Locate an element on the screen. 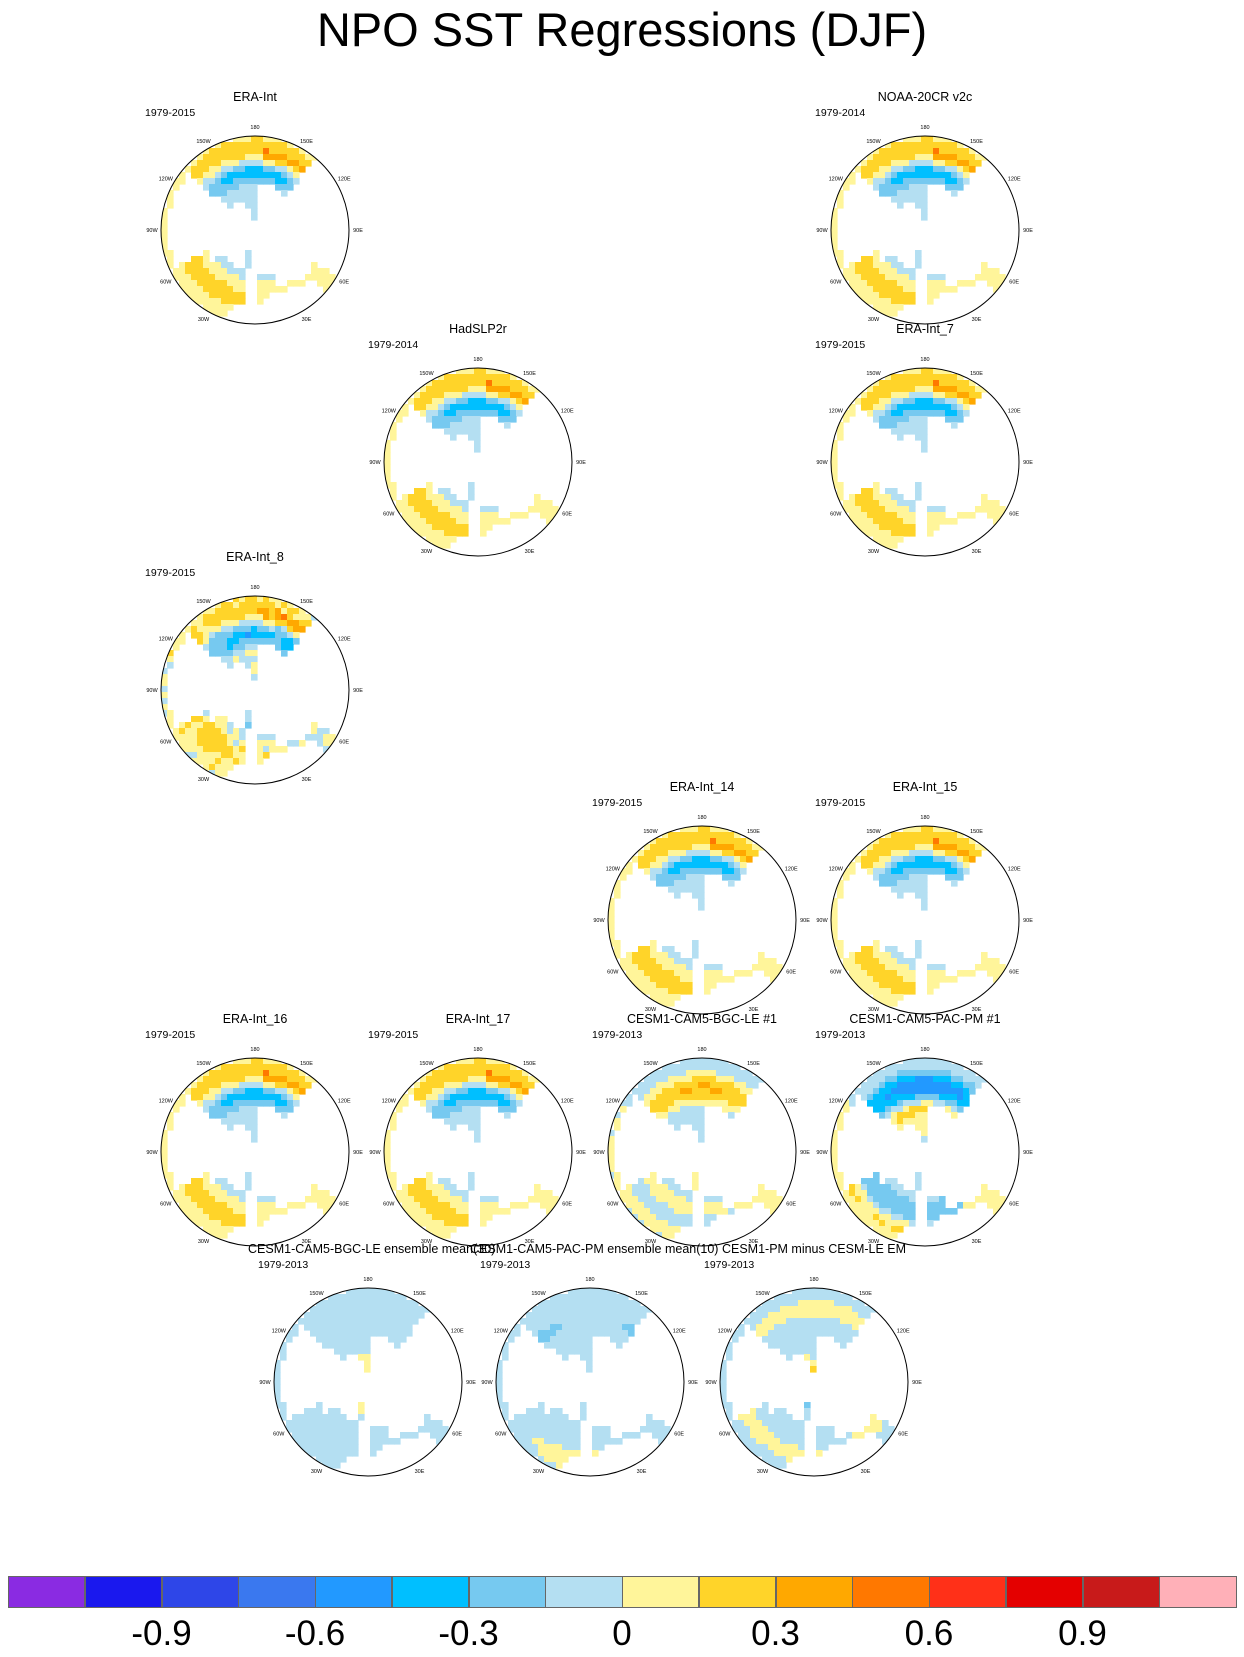  longitude-label: 150E is located at coordinates (419, 1294).